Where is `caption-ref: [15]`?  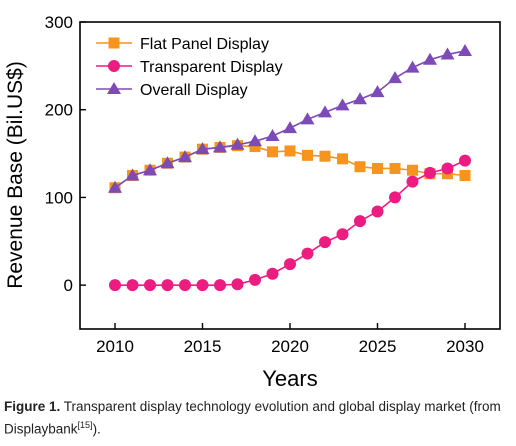 caption-ref: [15] is located at coordinates (85, 425).